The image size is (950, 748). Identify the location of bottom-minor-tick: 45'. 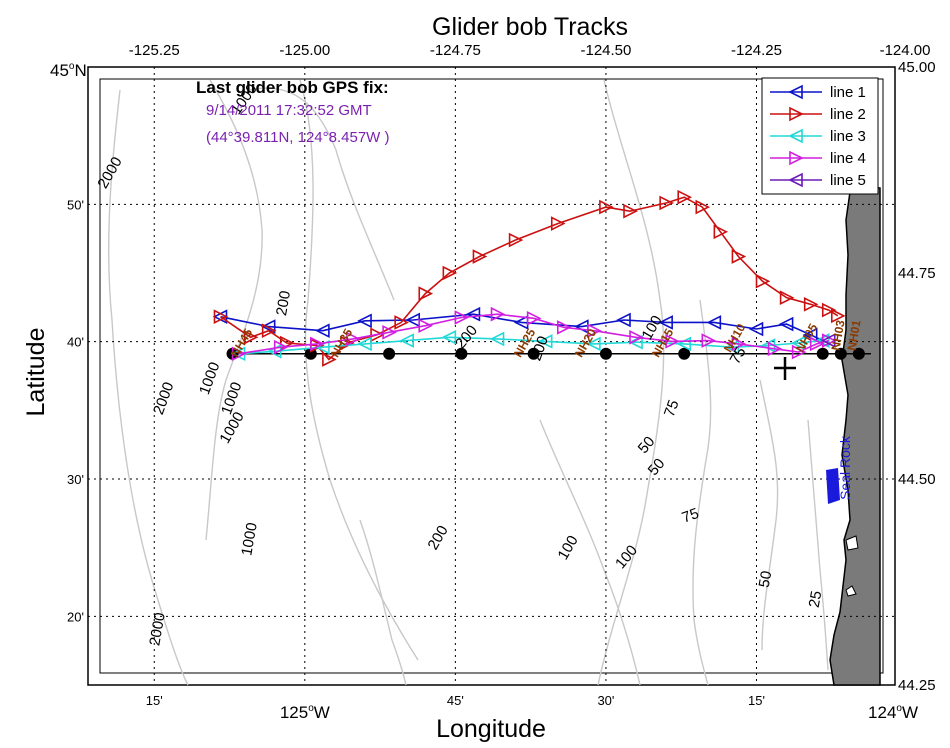
(455, 700).